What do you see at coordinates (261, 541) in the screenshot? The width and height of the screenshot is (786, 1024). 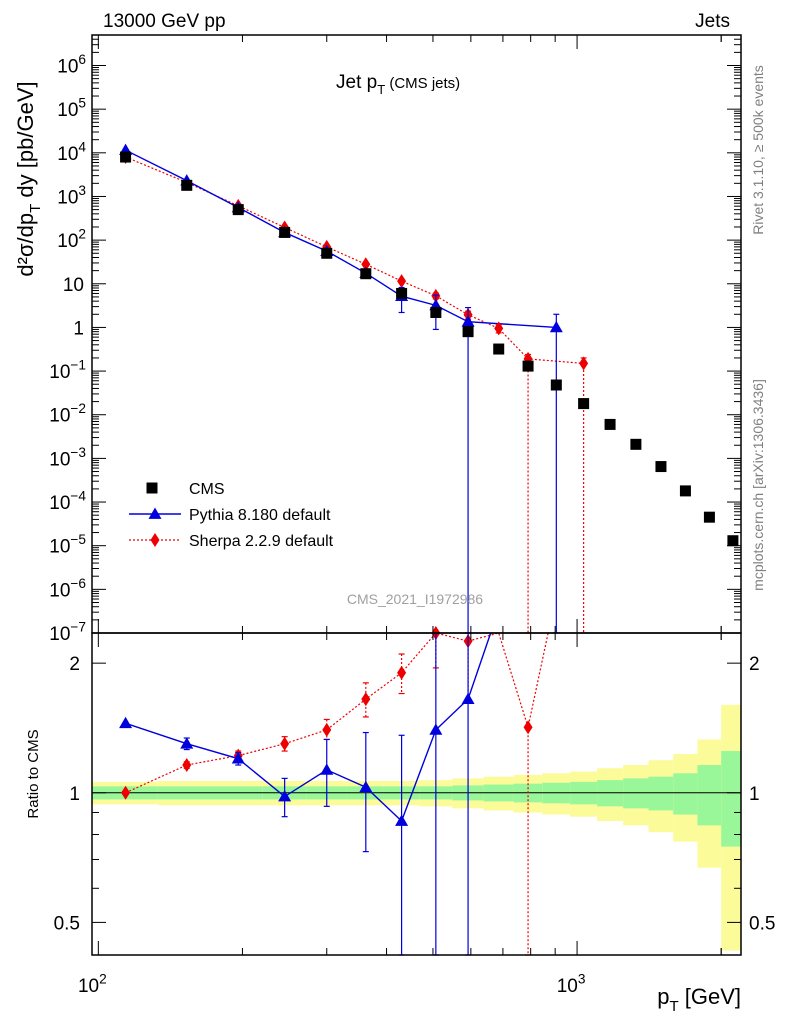 I see `legend-label: Sherpa 2.2.9 default` at bounding box center [261, 541].